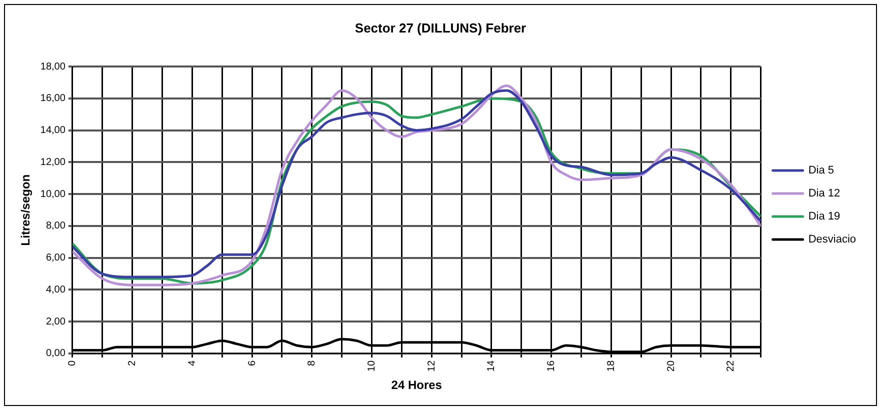 This screenshot has width=881, height=410. Describe the element at coordinates (832, 240) in the screenshot. I see `legend-label: Desviacio` at that location.